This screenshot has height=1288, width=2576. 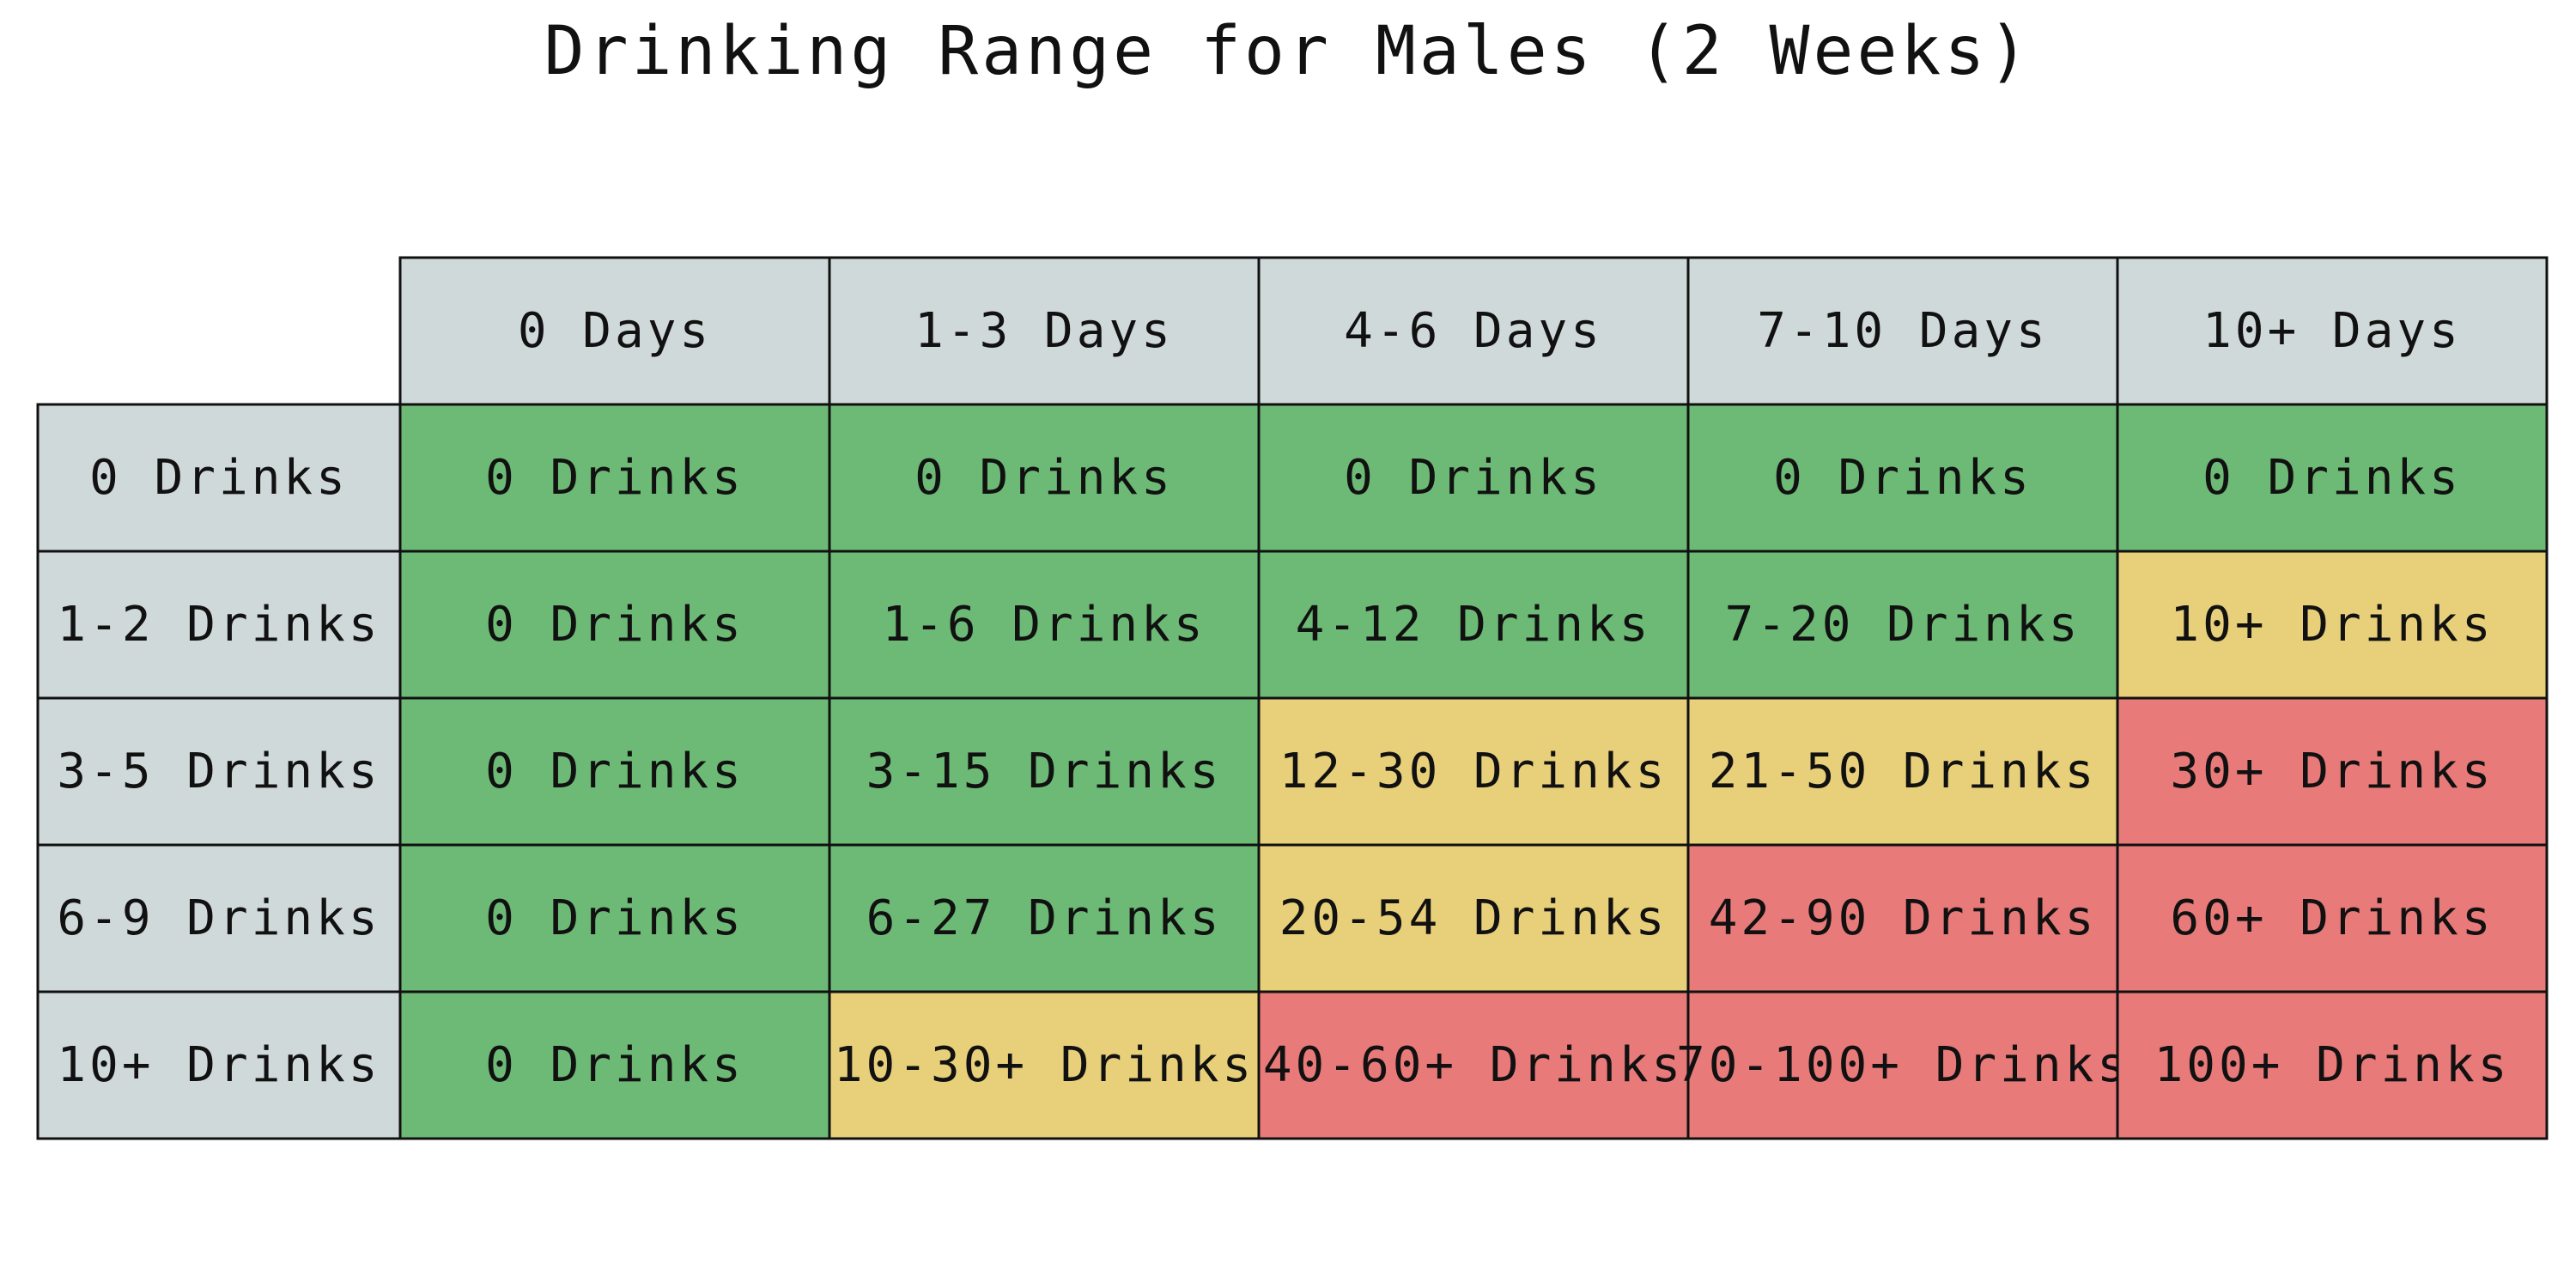 I want to click on row-header-label: 1-2 Drinks, so click(x=218, y=625).